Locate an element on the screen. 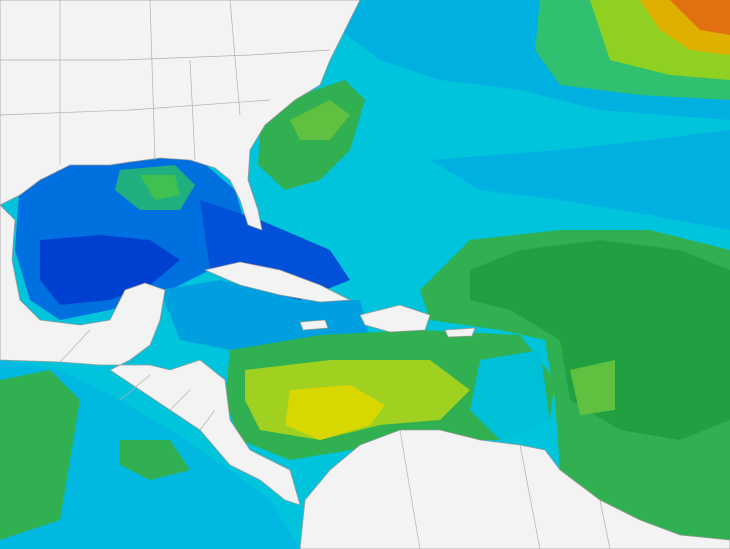 The width and height of the screenshot is (730, 549). land-cuba is located at coordinates (277, 282).